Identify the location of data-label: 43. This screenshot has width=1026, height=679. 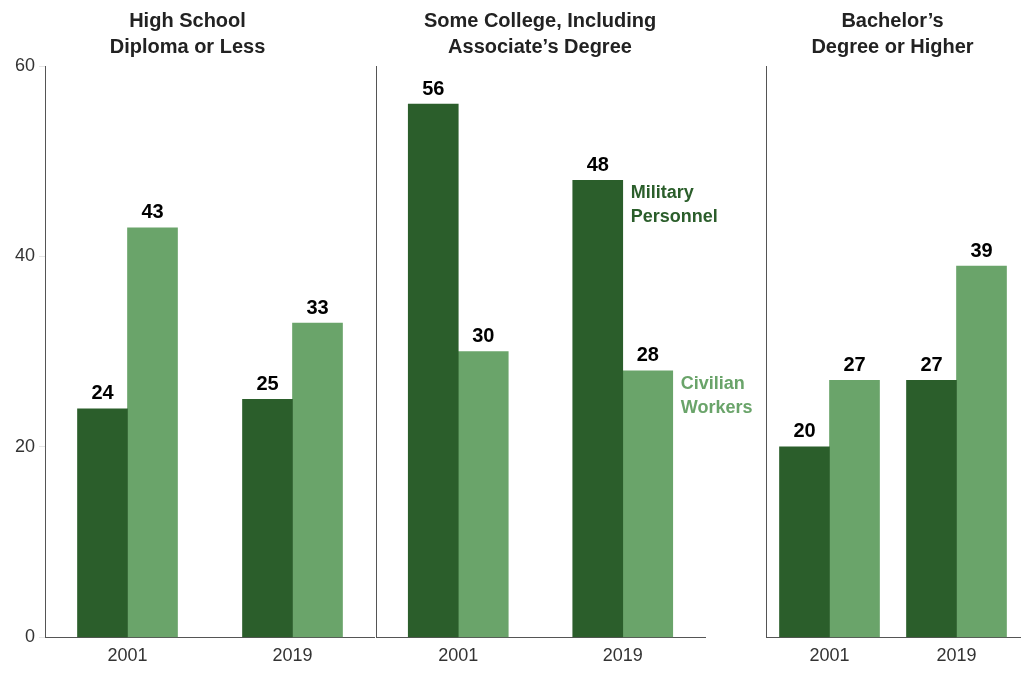
(152, 211).